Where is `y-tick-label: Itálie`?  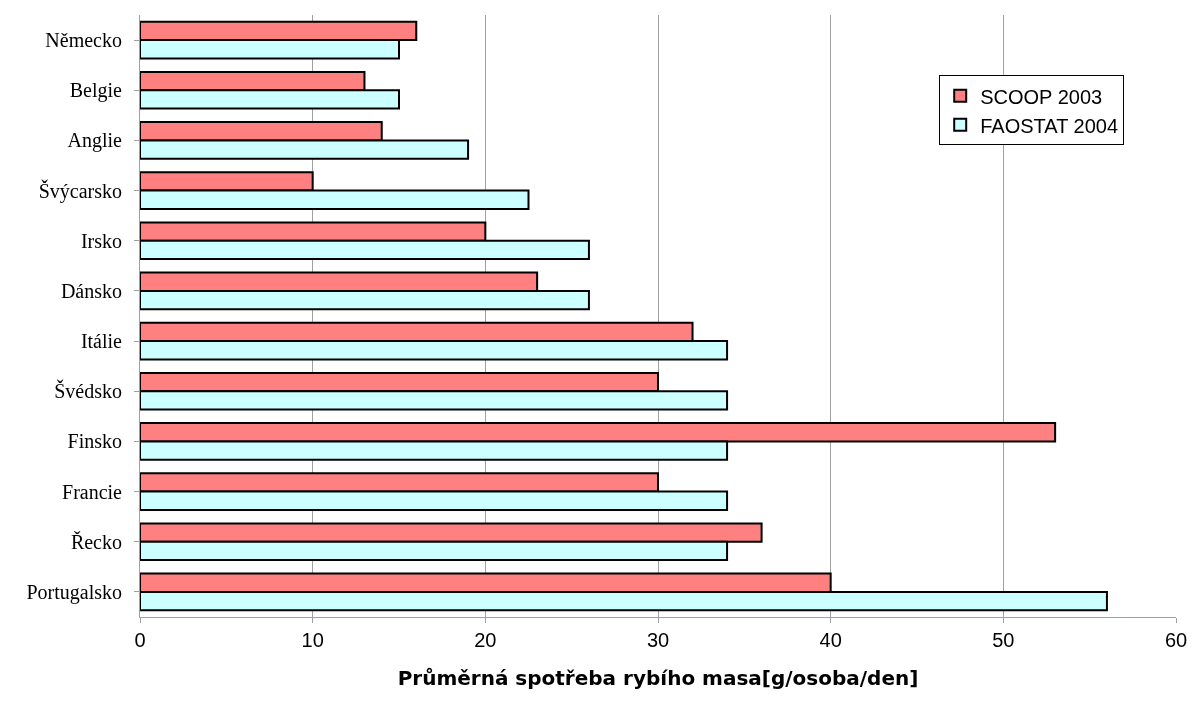 y-tick-label: Itálie is located at coordinates (101, 341).